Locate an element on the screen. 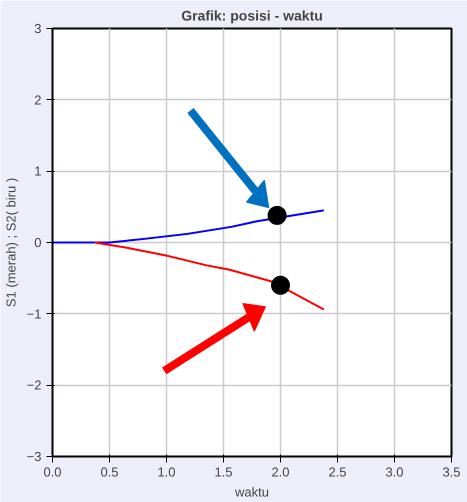 The width and height of the screenshot is (467, 502). x-tick-label: 3.0 is located at coordinates (394, 472).